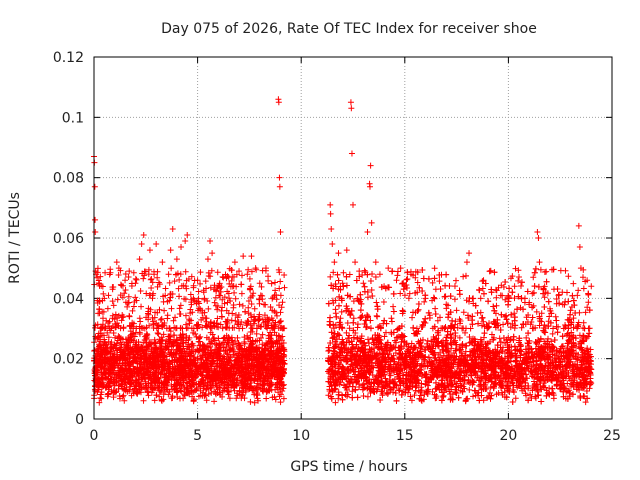  I want to click on x-tick-label: 15, so click(405, 436).